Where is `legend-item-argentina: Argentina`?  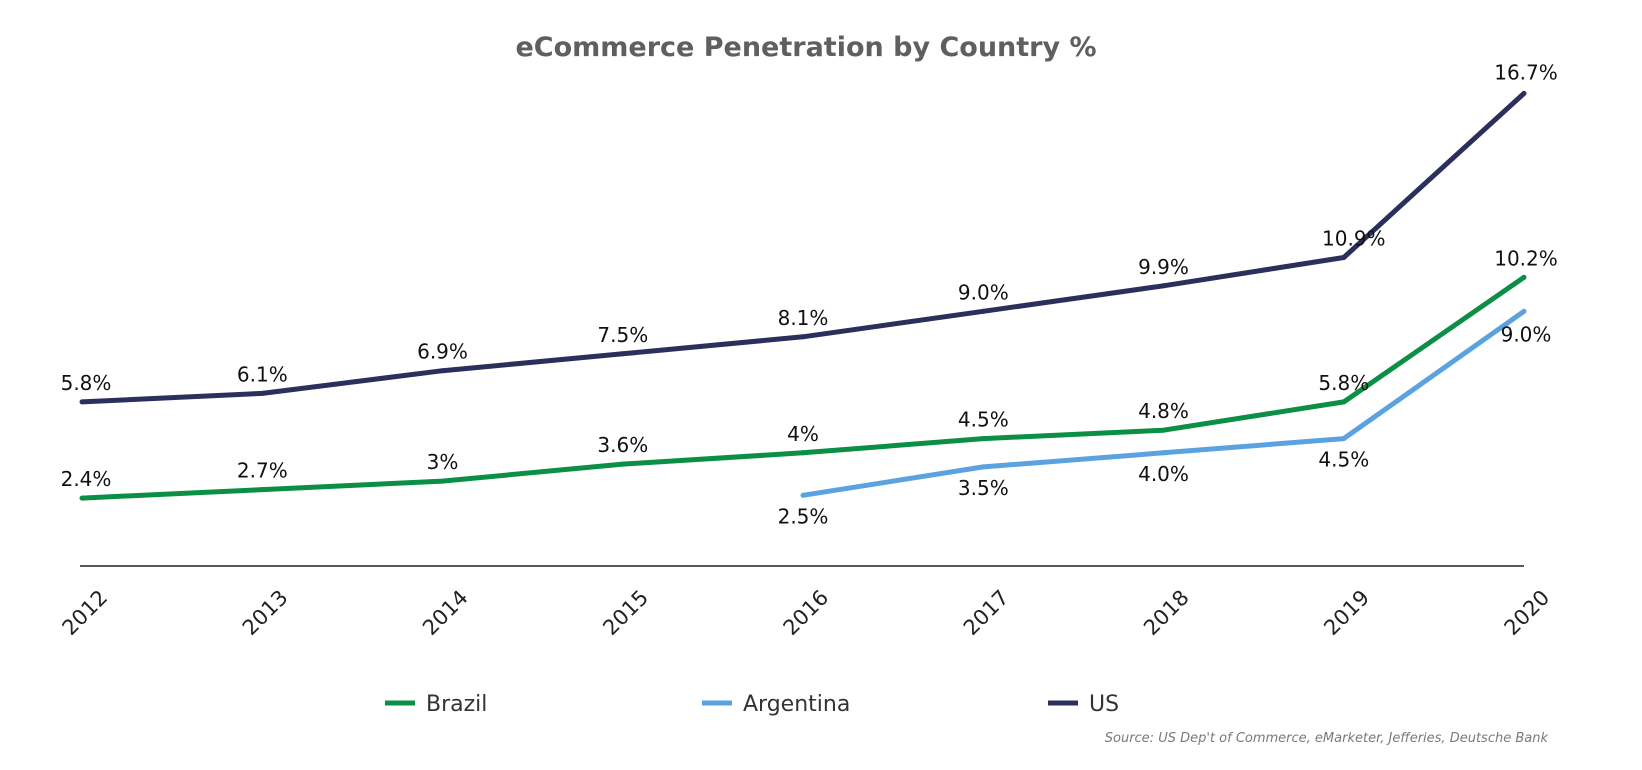 legend-item-argentina: Argentina is located at coordinates (776, 704).